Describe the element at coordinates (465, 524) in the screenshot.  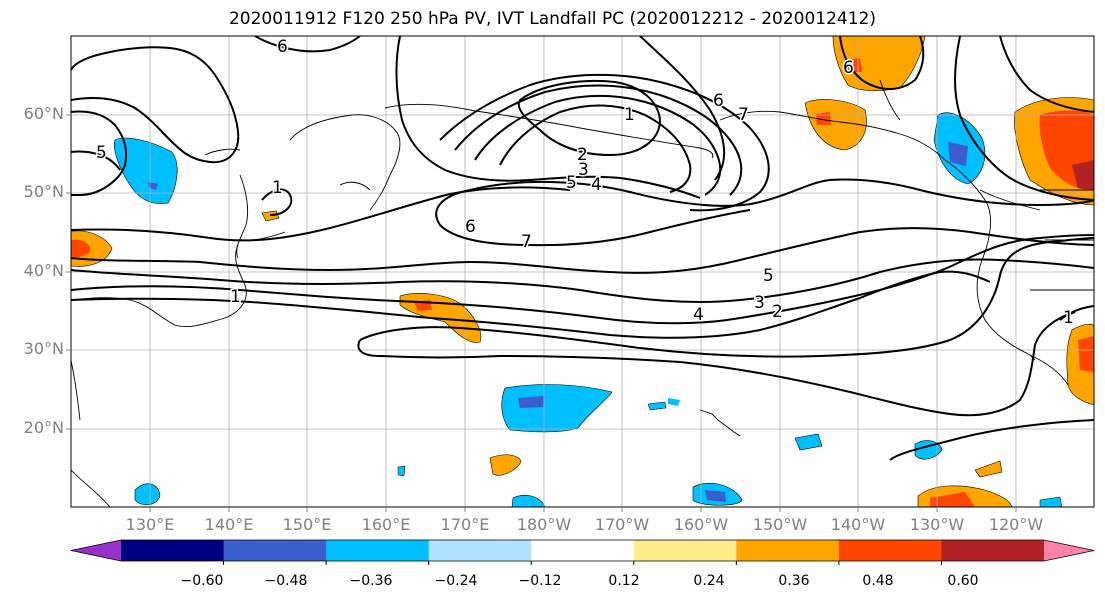
I see `lon-label: 170°E` at that location.